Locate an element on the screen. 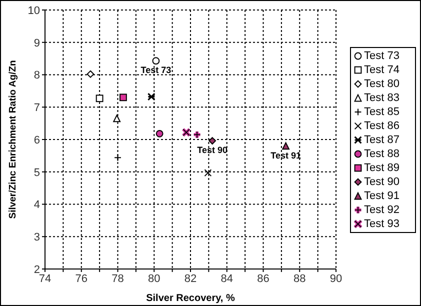  legend-label: Test 85 is located at coordinates (382, 112).